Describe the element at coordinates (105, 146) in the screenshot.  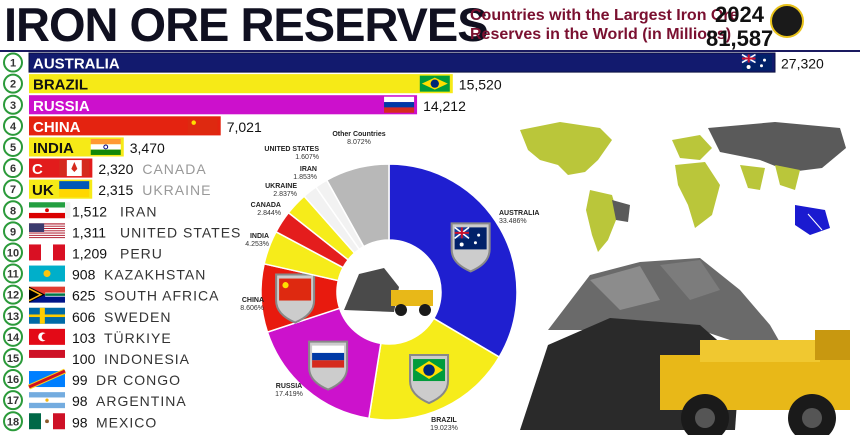
I see `india-flag-icon` at that location.